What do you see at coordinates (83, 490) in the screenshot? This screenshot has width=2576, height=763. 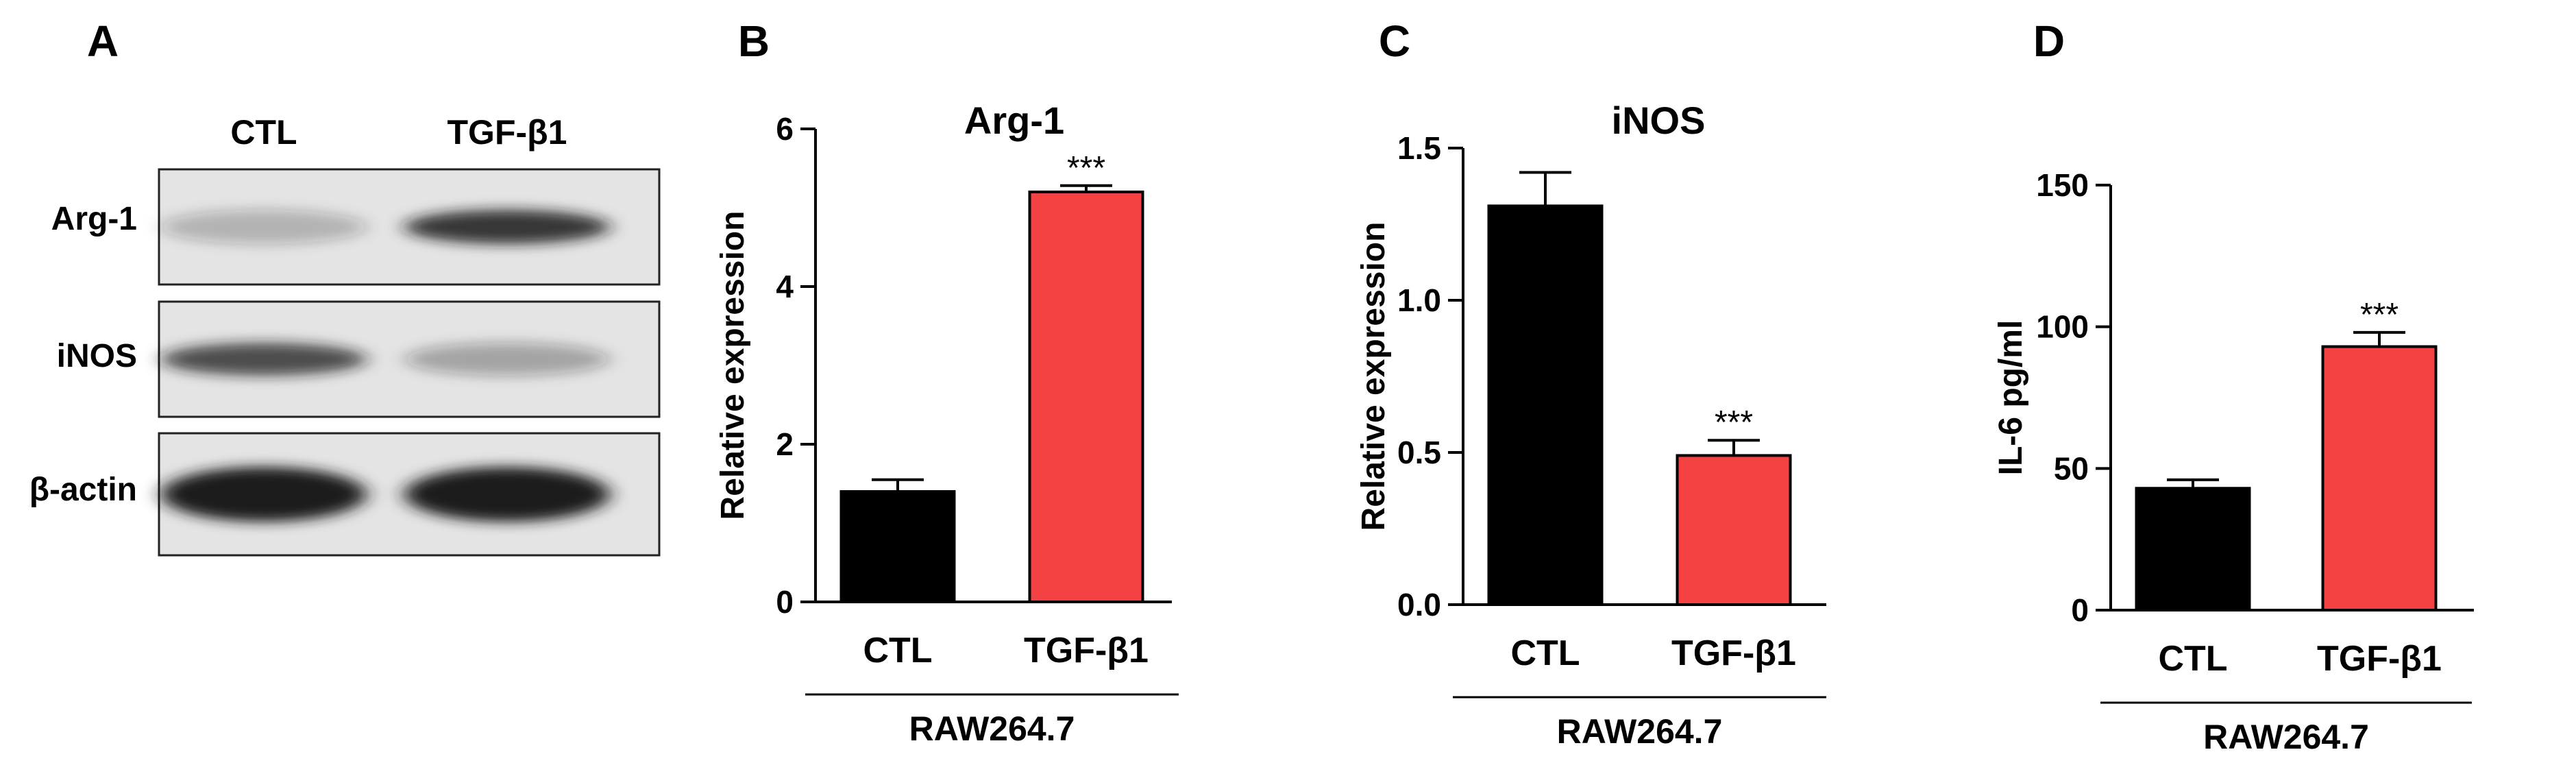 I see `blot-row-label-bactin: β-actin` at bounding box center [83, 490].